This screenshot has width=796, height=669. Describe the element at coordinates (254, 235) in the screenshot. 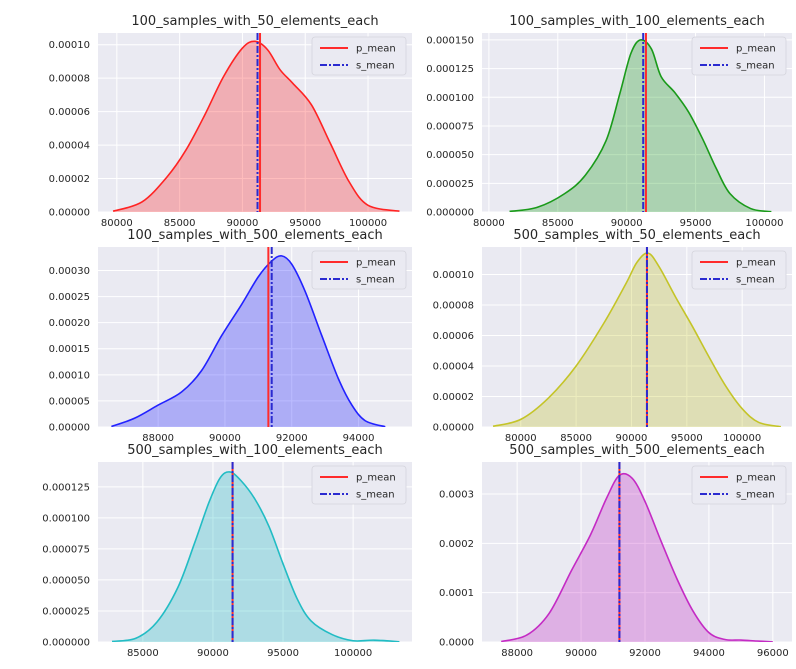

I see `chart-title: 100_samples_with_500_elements_each` at that location.